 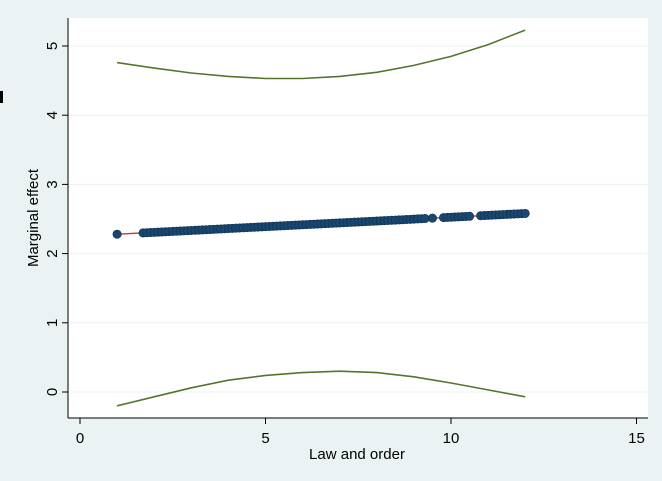 I want to click on x-tick-label-10: 10, so click(x=451, y=438).